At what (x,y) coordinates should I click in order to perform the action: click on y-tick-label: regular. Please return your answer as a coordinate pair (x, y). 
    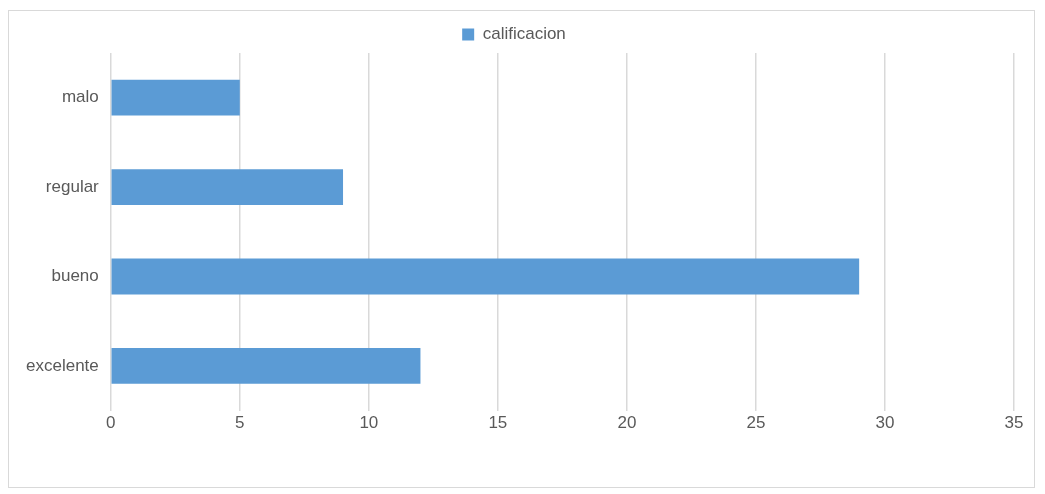
    Looking at the image, I should click on (72, 186).